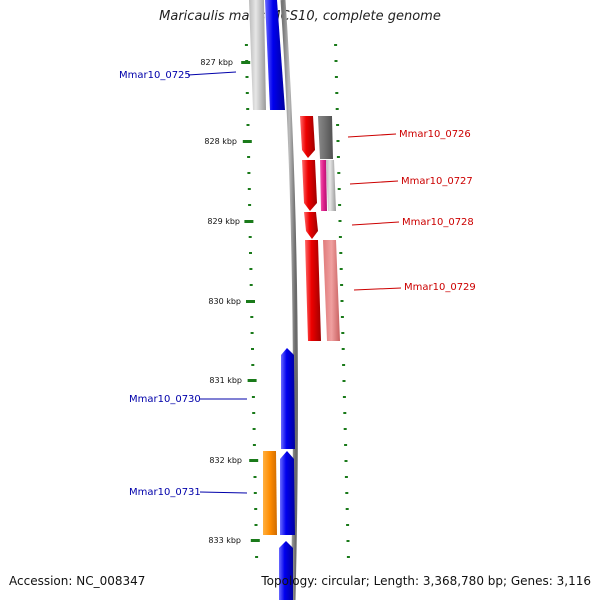  Describe the element at coordinates (286, 570) in the screenshot. I see `feature-blue-bottom` at that location.